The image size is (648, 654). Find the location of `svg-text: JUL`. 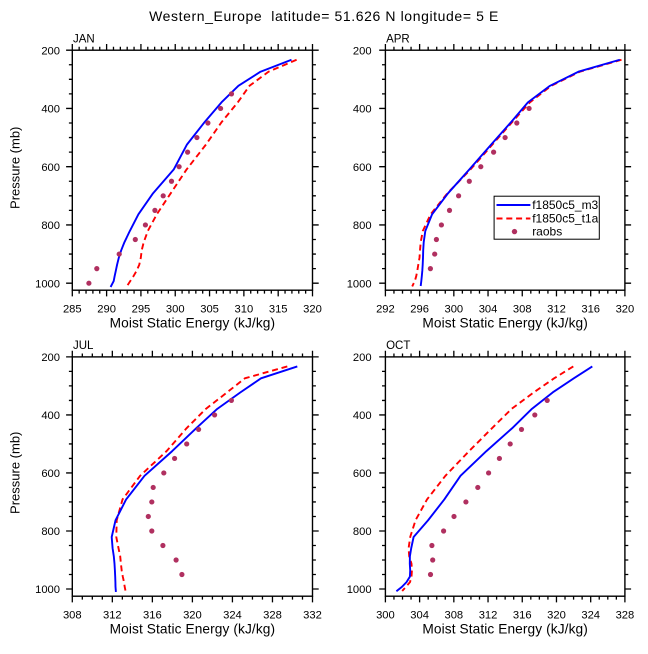

svg-text: JUL is located at coordinates (83, 346).